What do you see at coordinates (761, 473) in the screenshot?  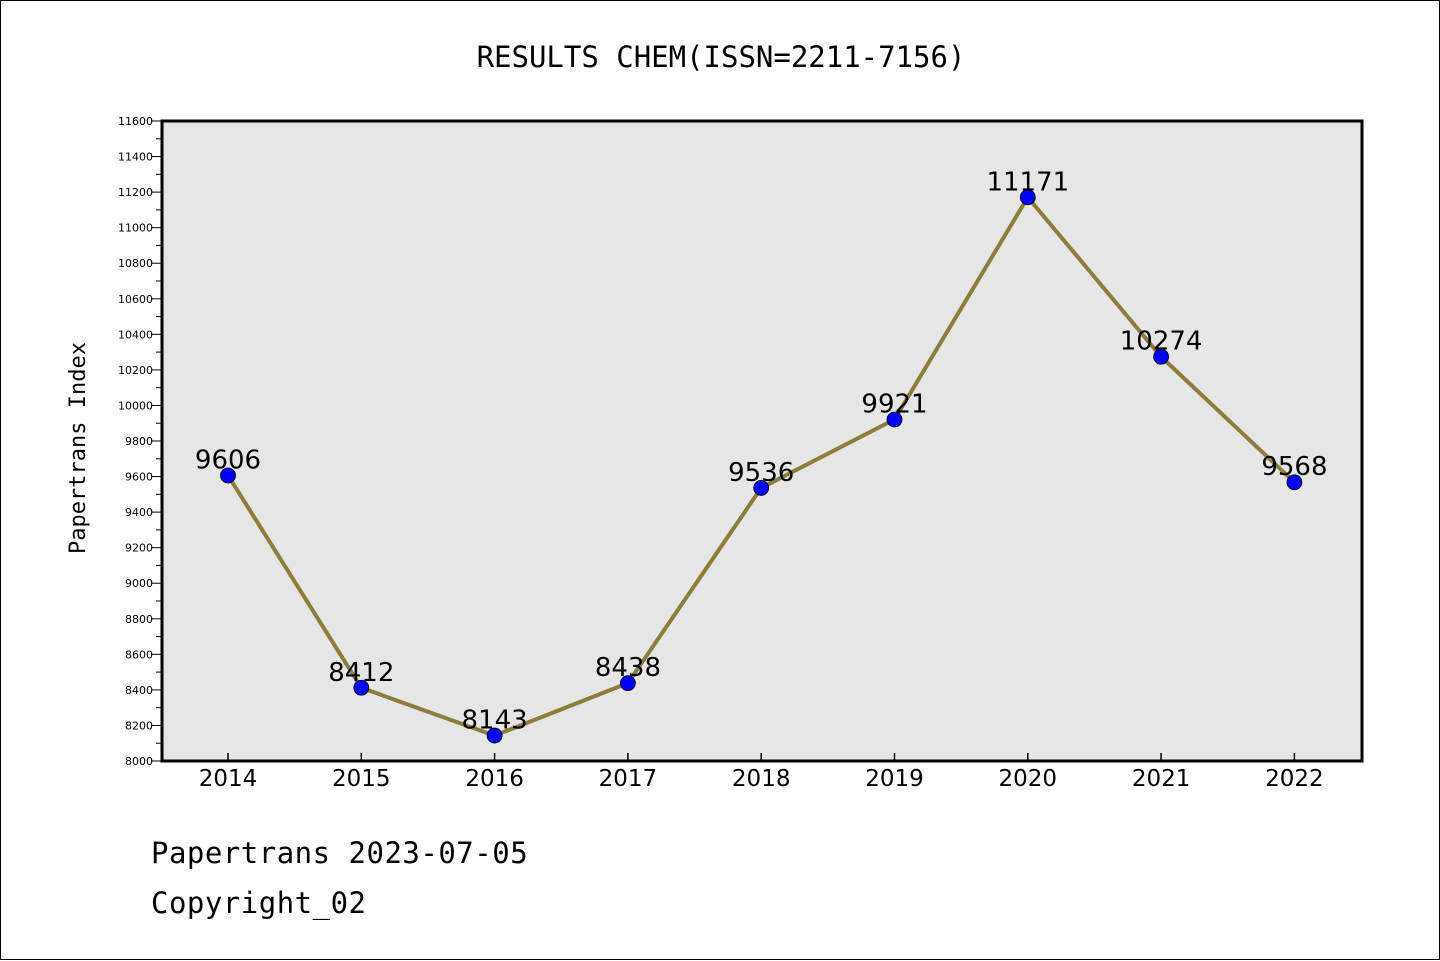 I see `data-label: 9536` at bounding box center [761, 473].